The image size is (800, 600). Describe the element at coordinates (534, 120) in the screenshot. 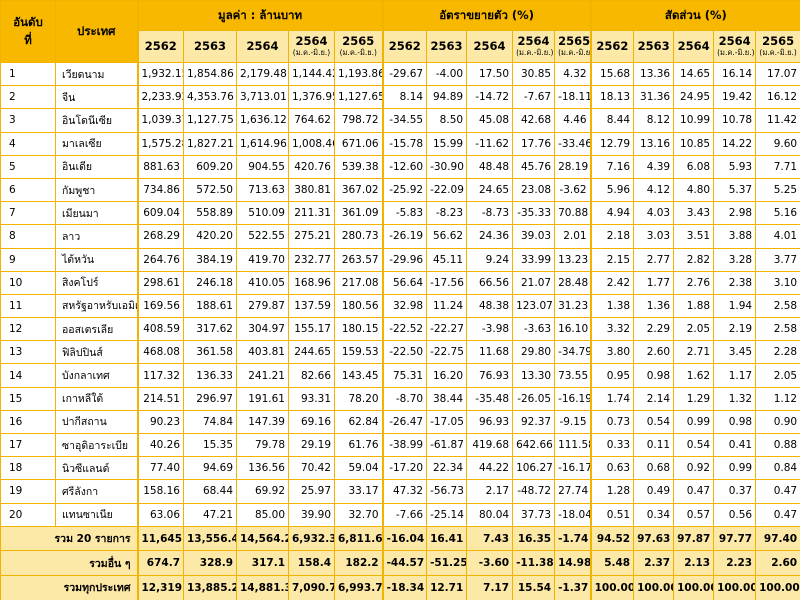

I see `cell-value: 42.68` at that location.